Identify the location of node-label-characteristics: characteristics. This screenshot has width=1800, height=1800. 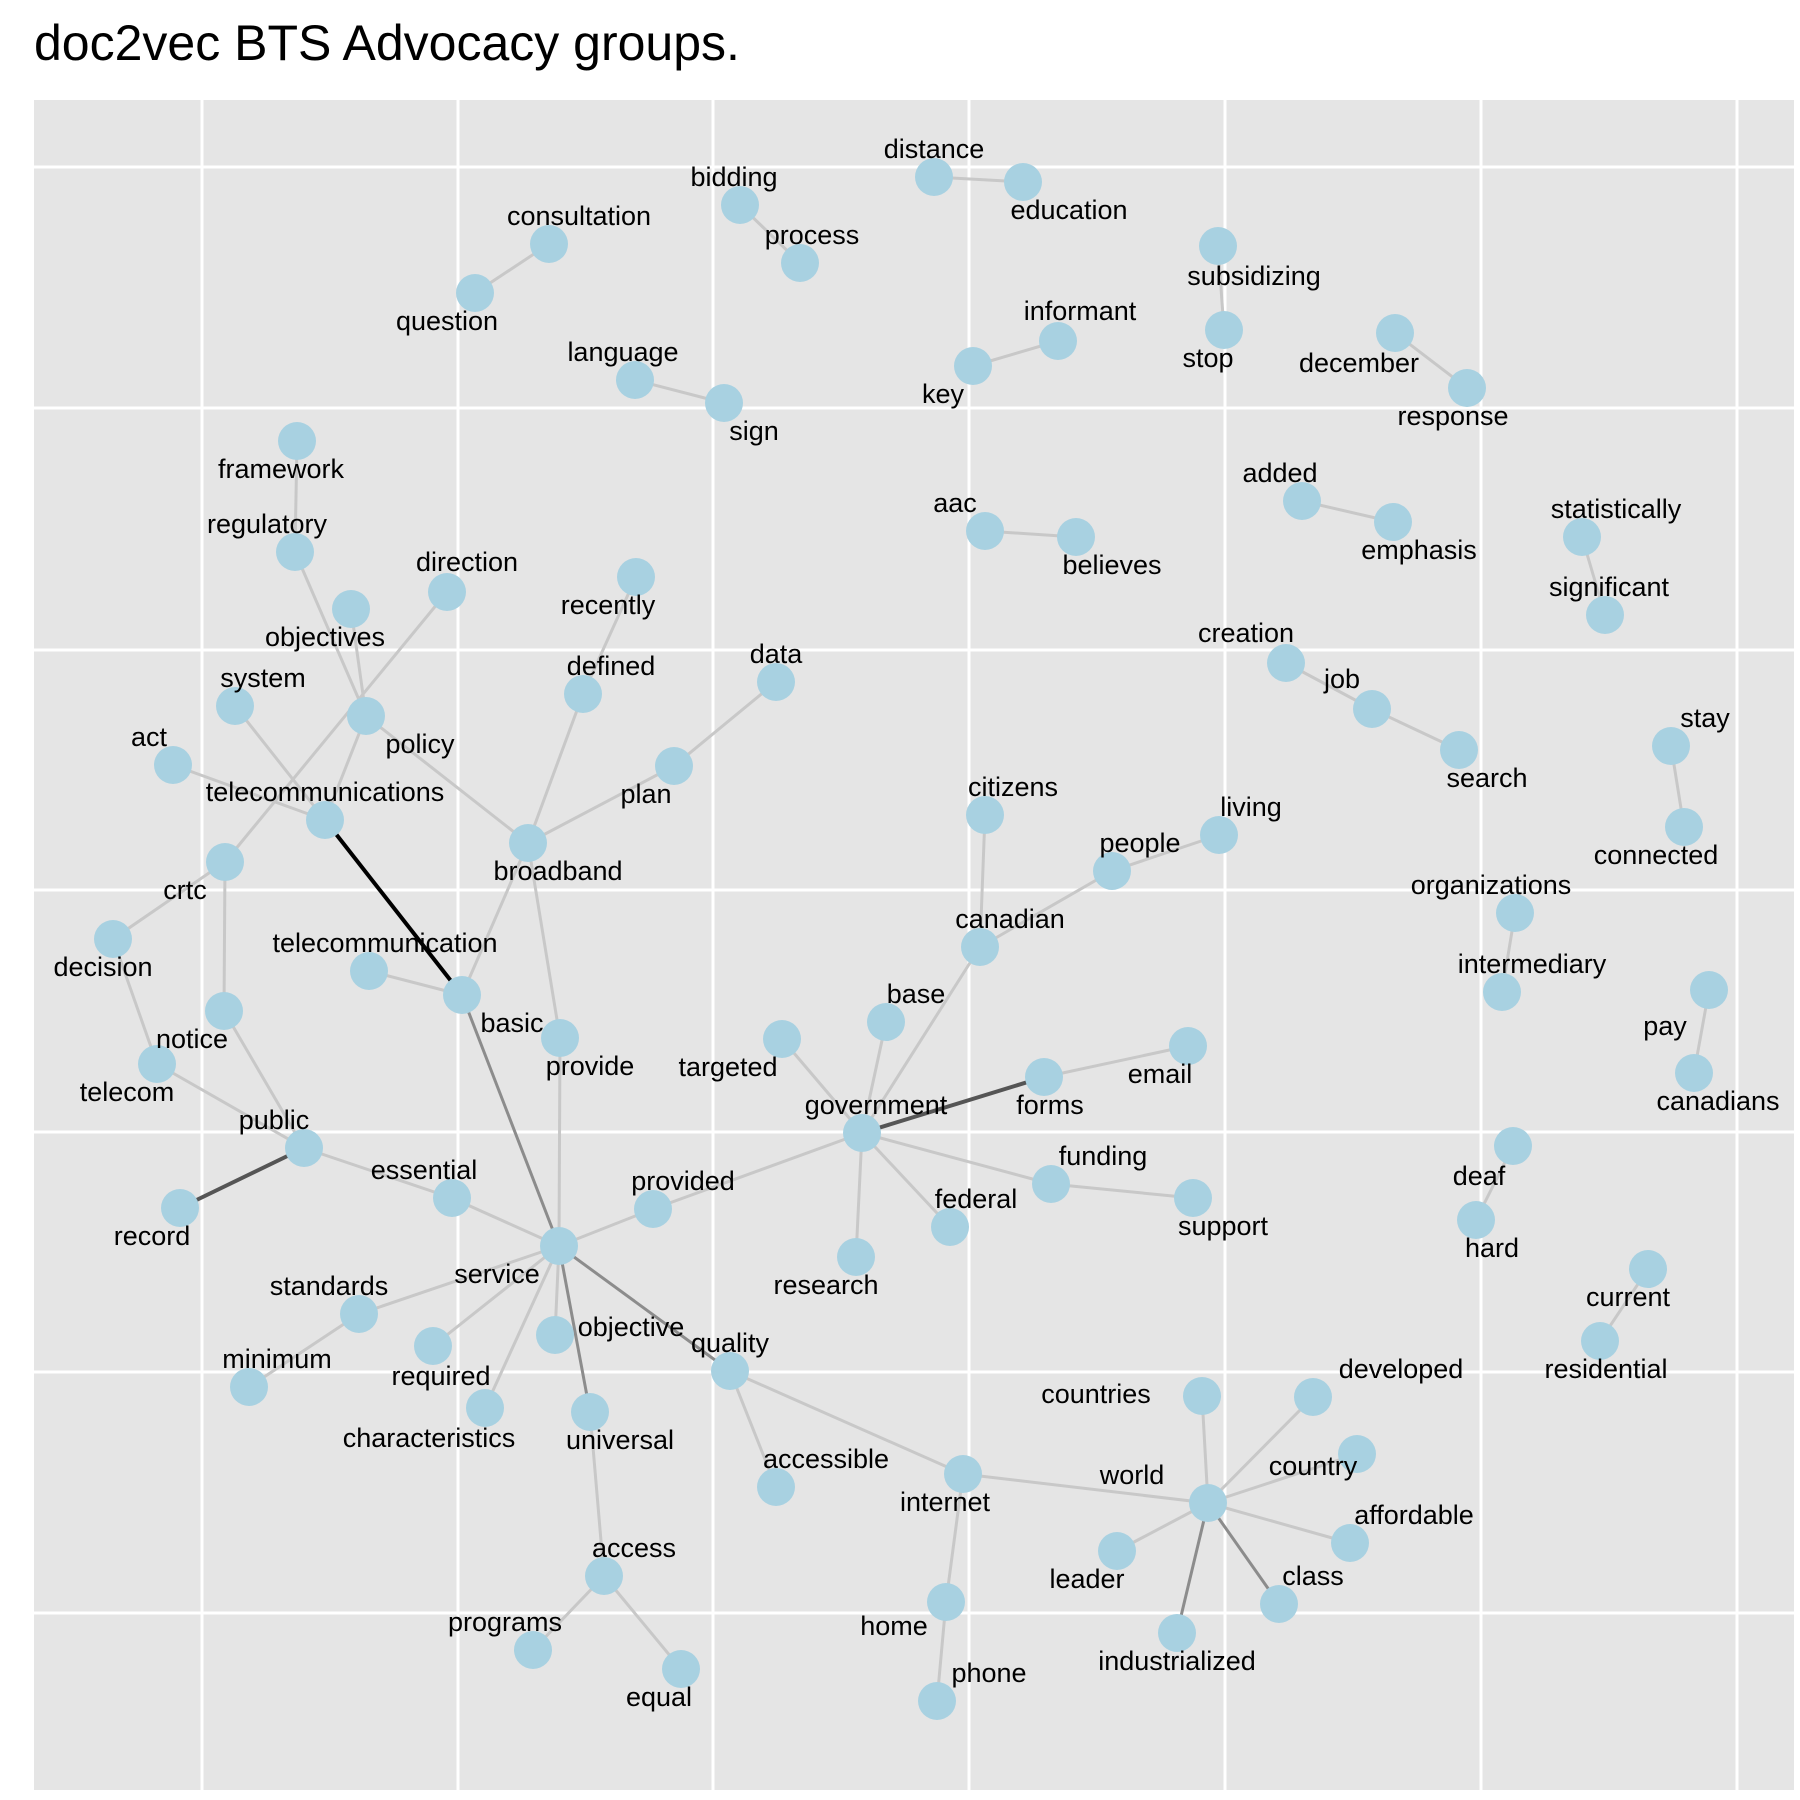
(429, 1438).